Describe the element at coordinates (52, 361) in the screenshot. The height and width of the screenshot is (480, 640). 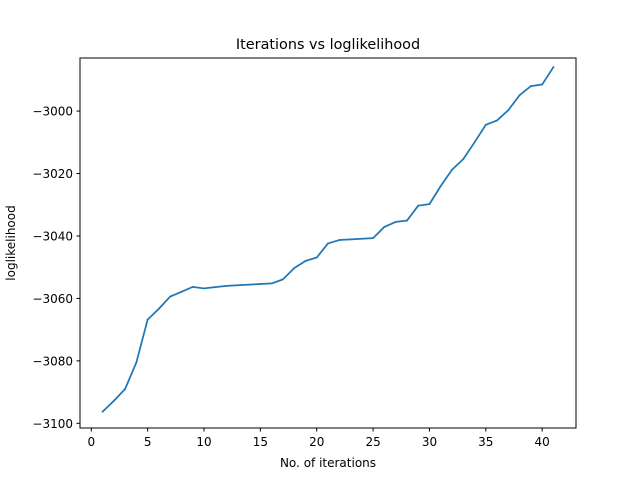
I see `y-tick-label: −3080` at that location.